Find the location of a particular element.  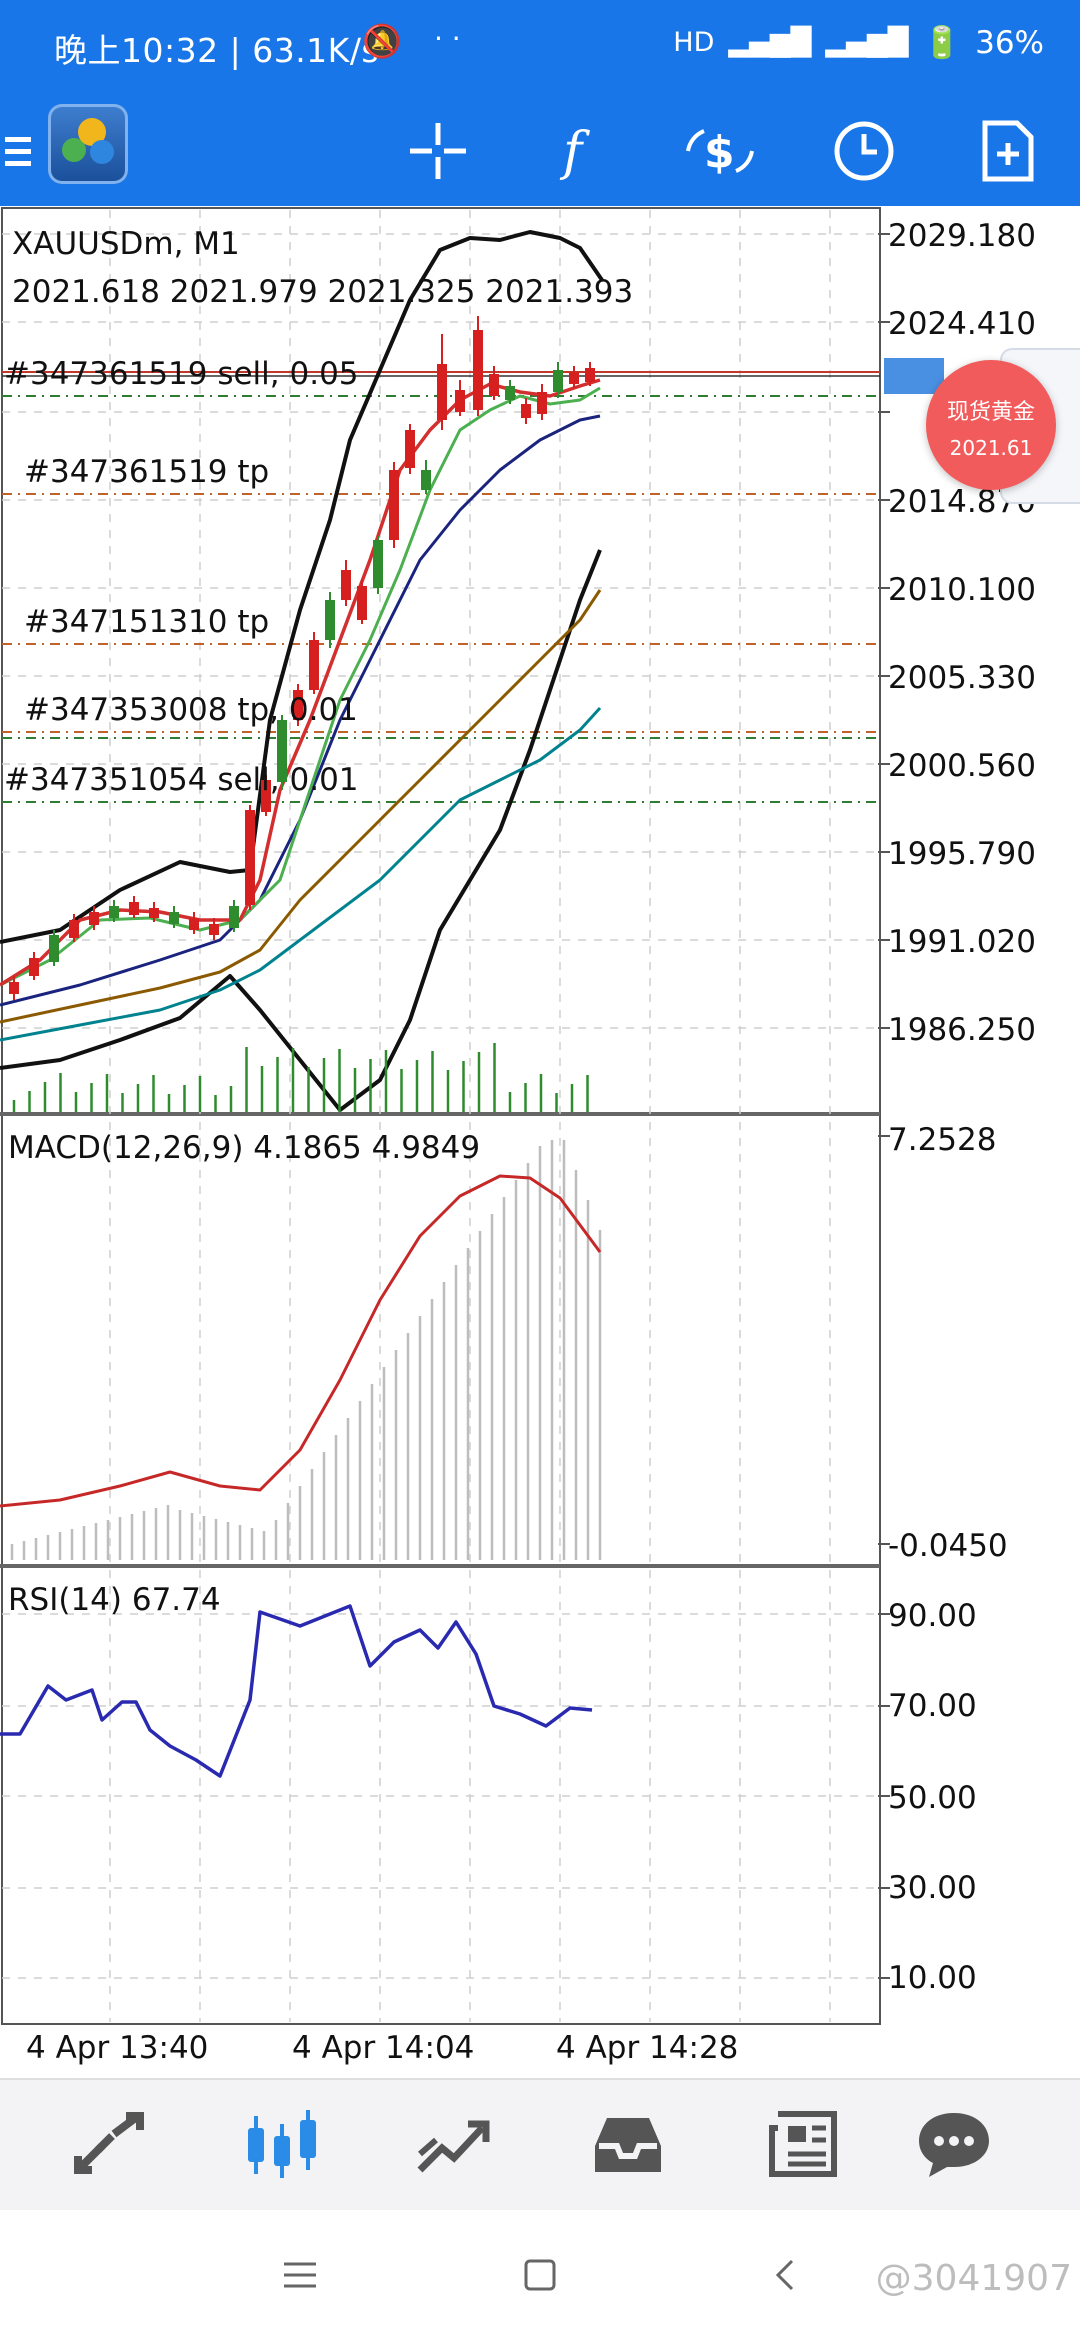

app-toolbar: f $ is located at coordinates (540, 151).